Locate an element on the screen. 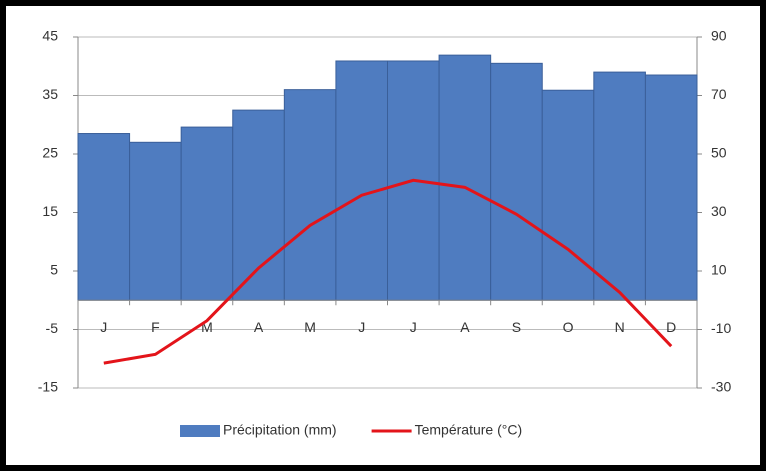 The height and width of the screenshot is (471, 766). y2-tick-label: -30 is located at coordinates (721, 387).